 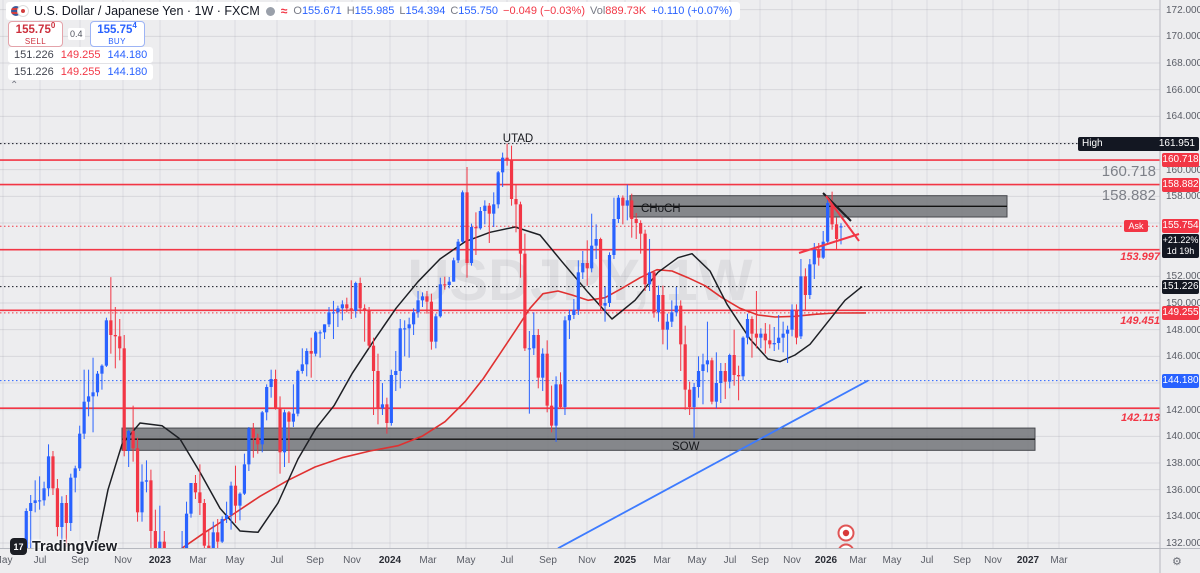 What do you see at coordinates (1183, 356) in the screenshot?
I see `price-axis-tick: 146.000` at bounding box center [1183, 356].